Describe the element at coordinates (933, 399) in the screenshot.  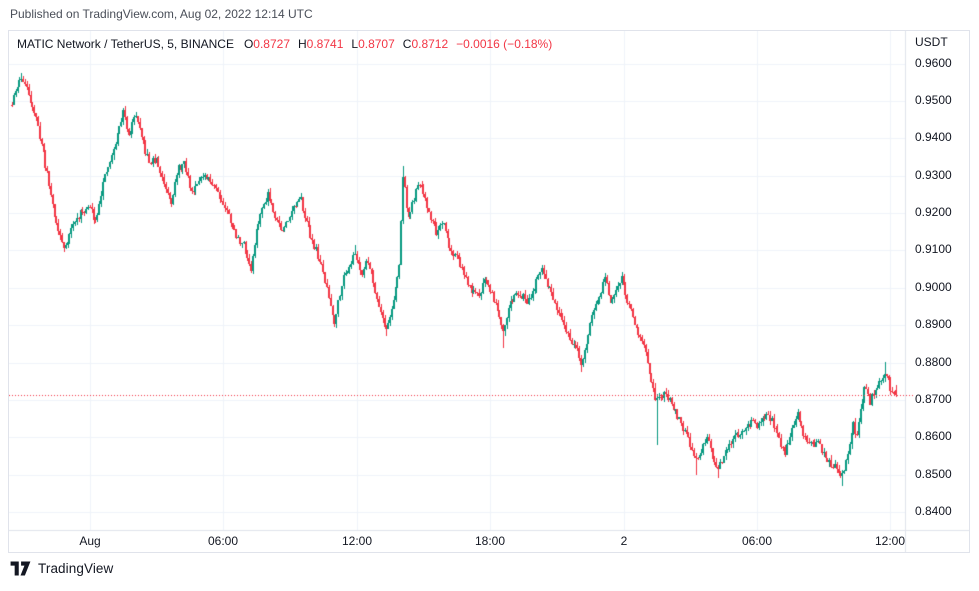
I see `price-tick-label: 0.8700` at that location.